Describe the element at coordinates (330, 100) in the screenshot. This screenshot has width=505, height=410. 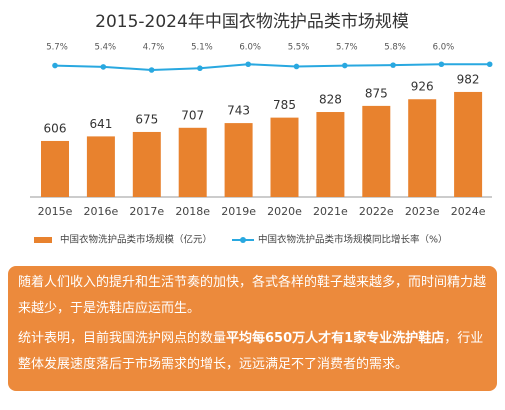
I see `data-label: 828` at that location.